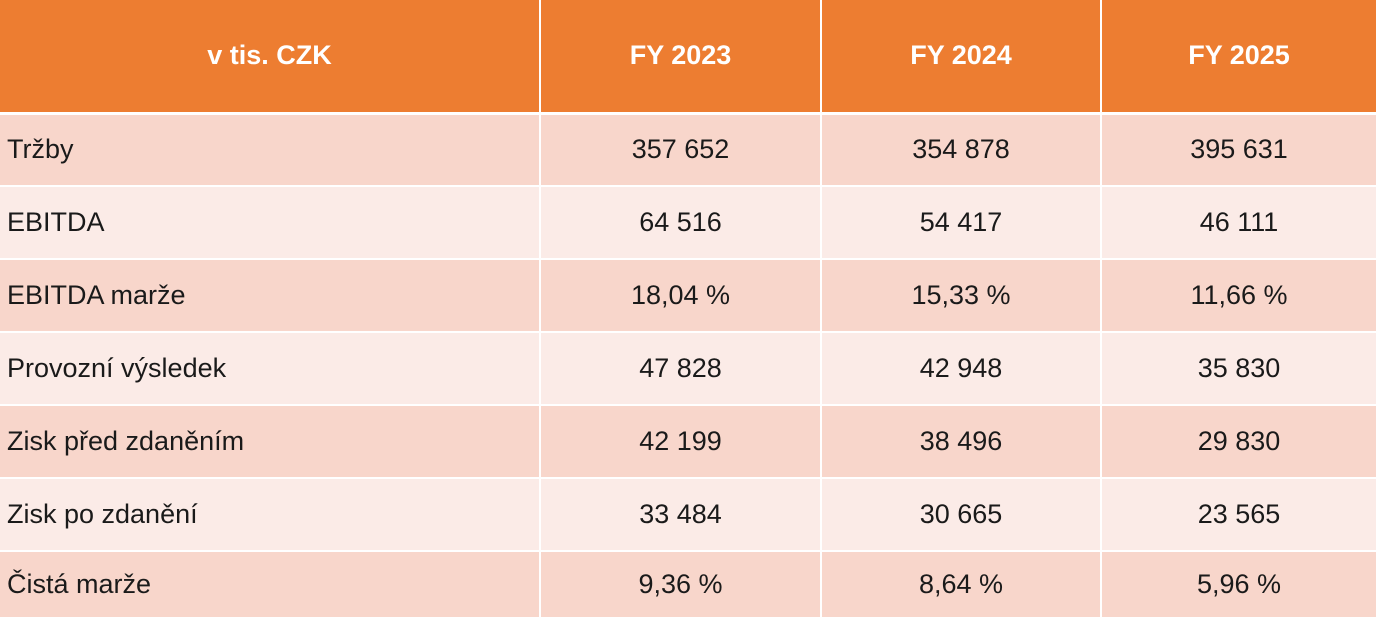 The height and width of the screenshot is (622, 1376). What do you see at coordinates (961, 369) in the screenshot?
I see `cell-fy2024: 42 948` at bounding box center [961, 369].